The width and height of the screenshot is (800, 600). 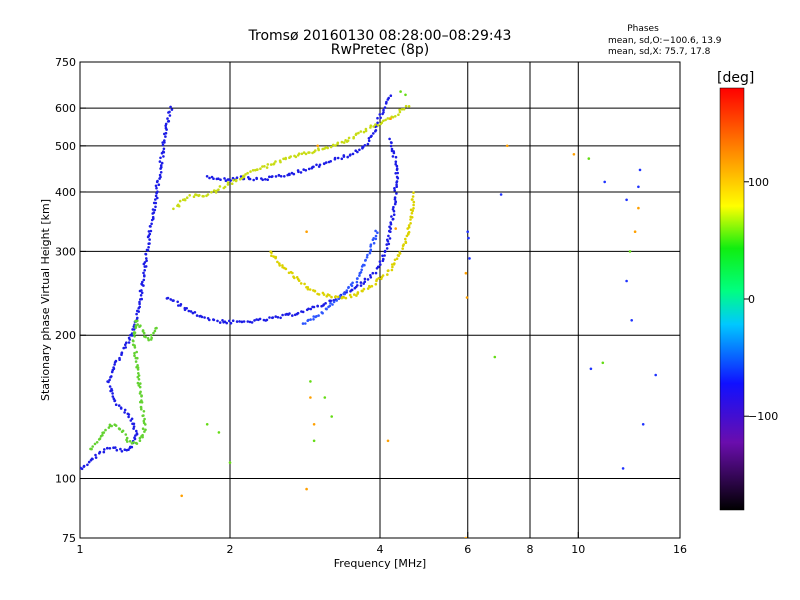 I want to click on colorbar-tick-label: −100, so click(x=763, y=416).